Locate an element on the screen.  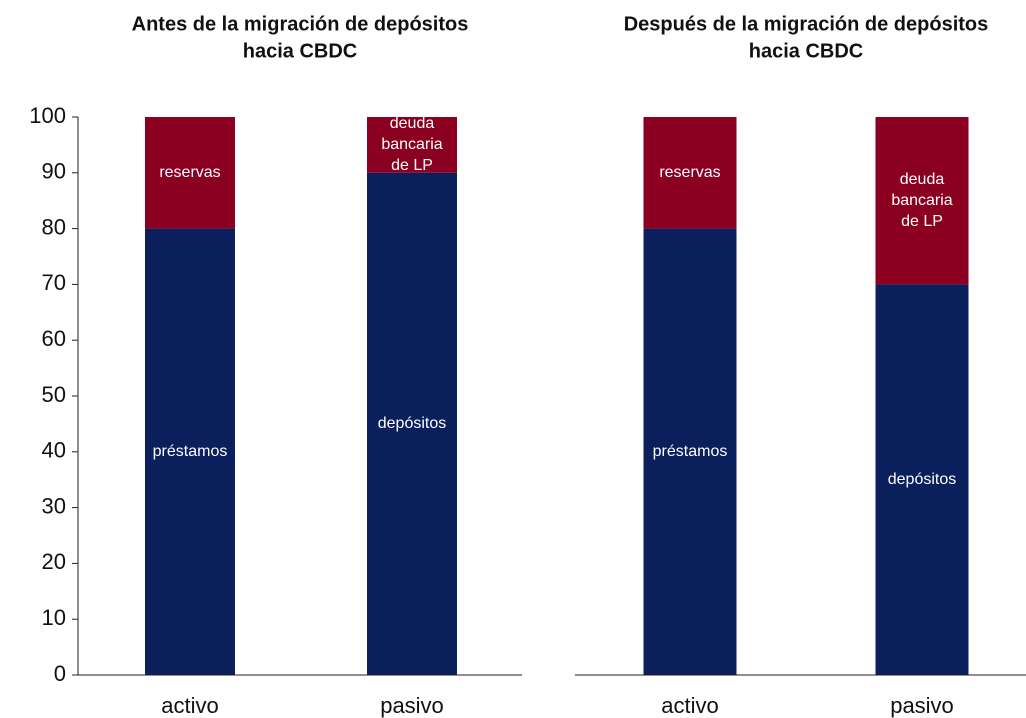
chart-title: Antes de la migración de depósitos is located at coordinates (300, 24).